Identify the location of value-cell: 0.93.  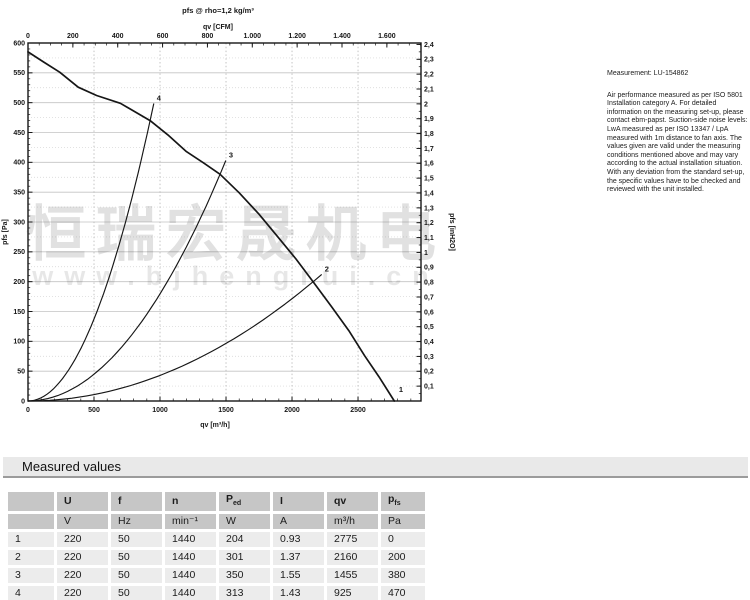
(298, 540).